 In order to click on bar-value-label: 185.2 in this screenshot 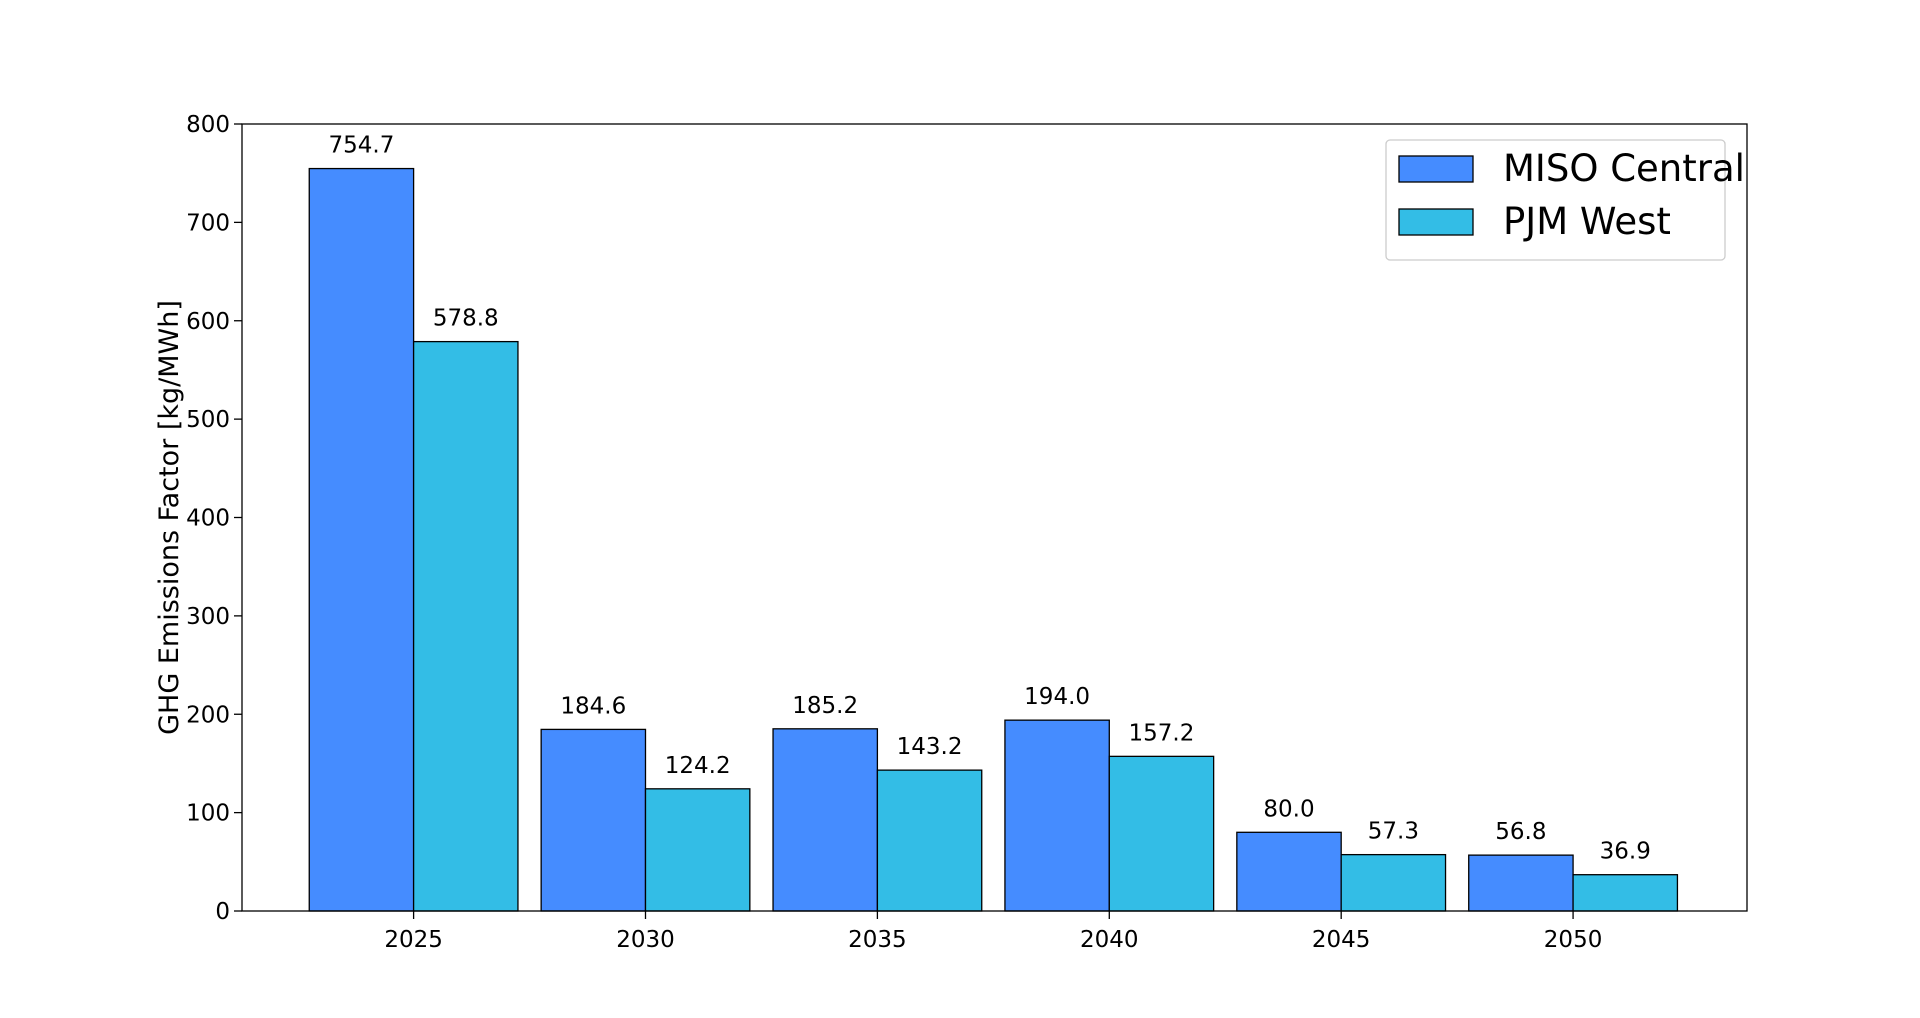, I will do `click(825, 706)`.